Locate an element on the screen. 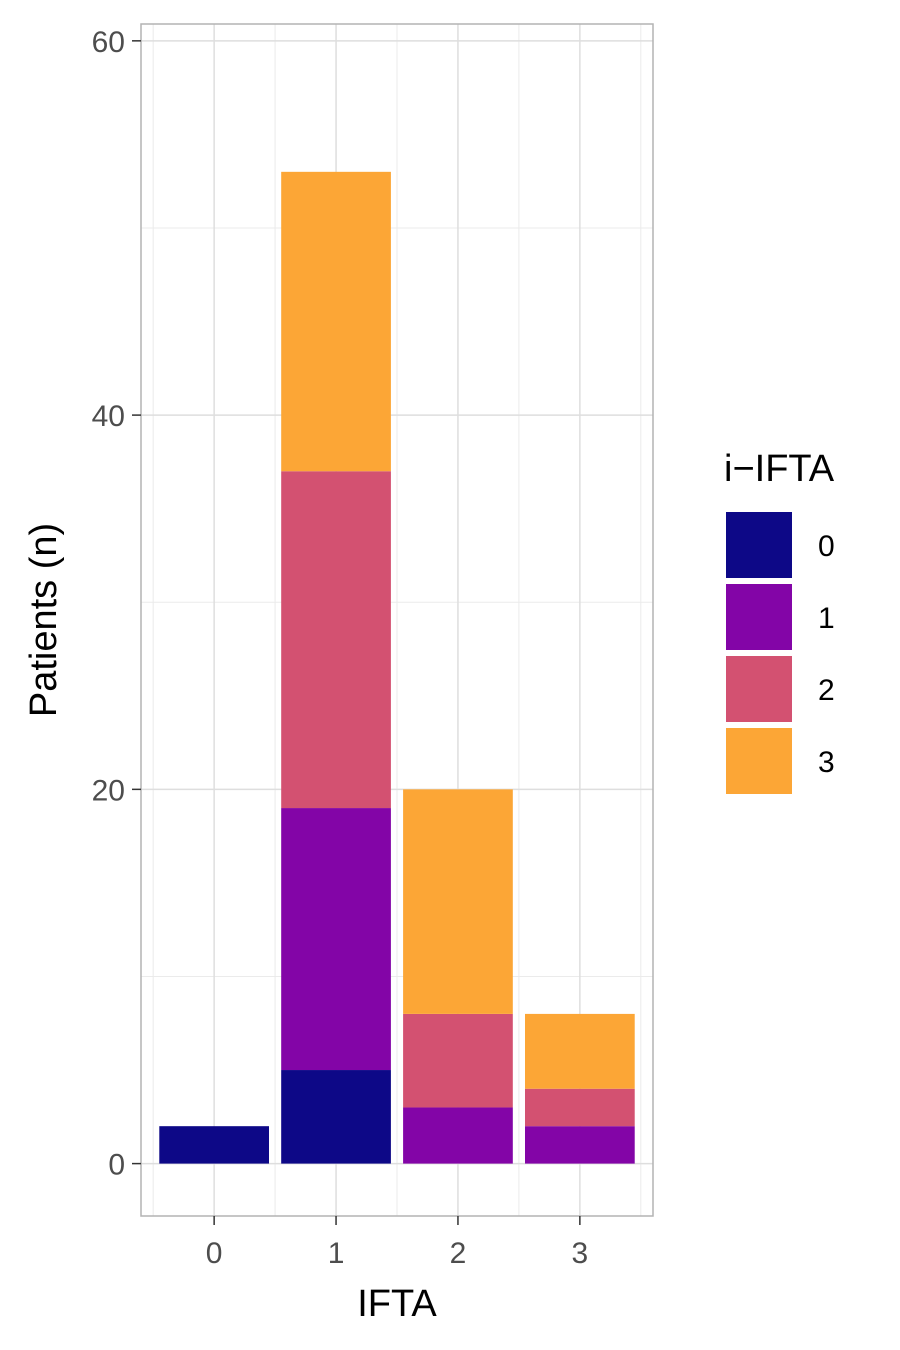 The width and height of the screenshot is (900, 1350). y-tick-label: 60 is located at coordinates (108, 42).